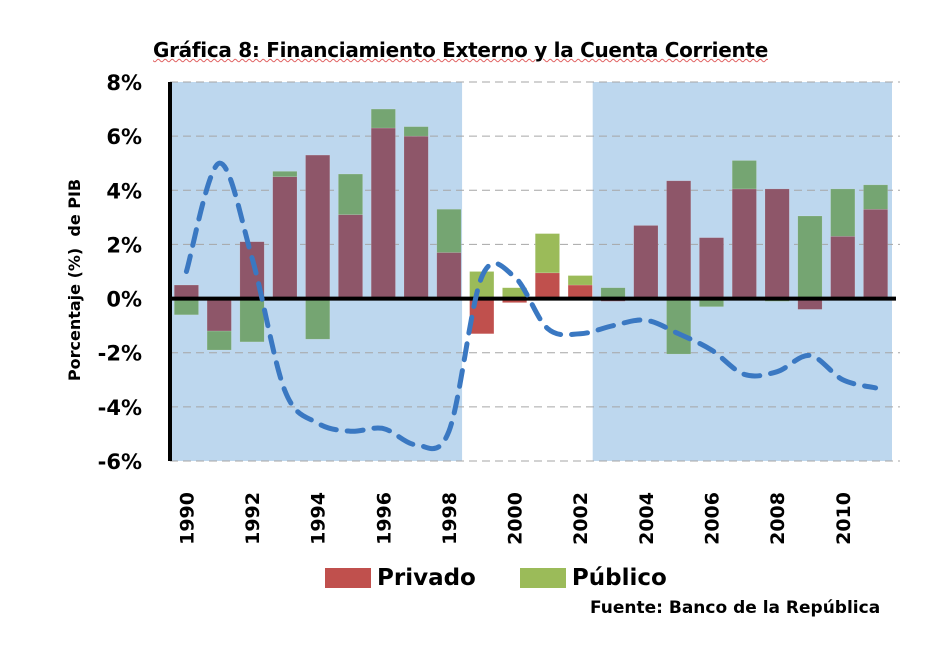  What do you see at coordinates (383, 213) in the screenshot?
I see `bar-privado-1996` at bounding box center [383, 213].